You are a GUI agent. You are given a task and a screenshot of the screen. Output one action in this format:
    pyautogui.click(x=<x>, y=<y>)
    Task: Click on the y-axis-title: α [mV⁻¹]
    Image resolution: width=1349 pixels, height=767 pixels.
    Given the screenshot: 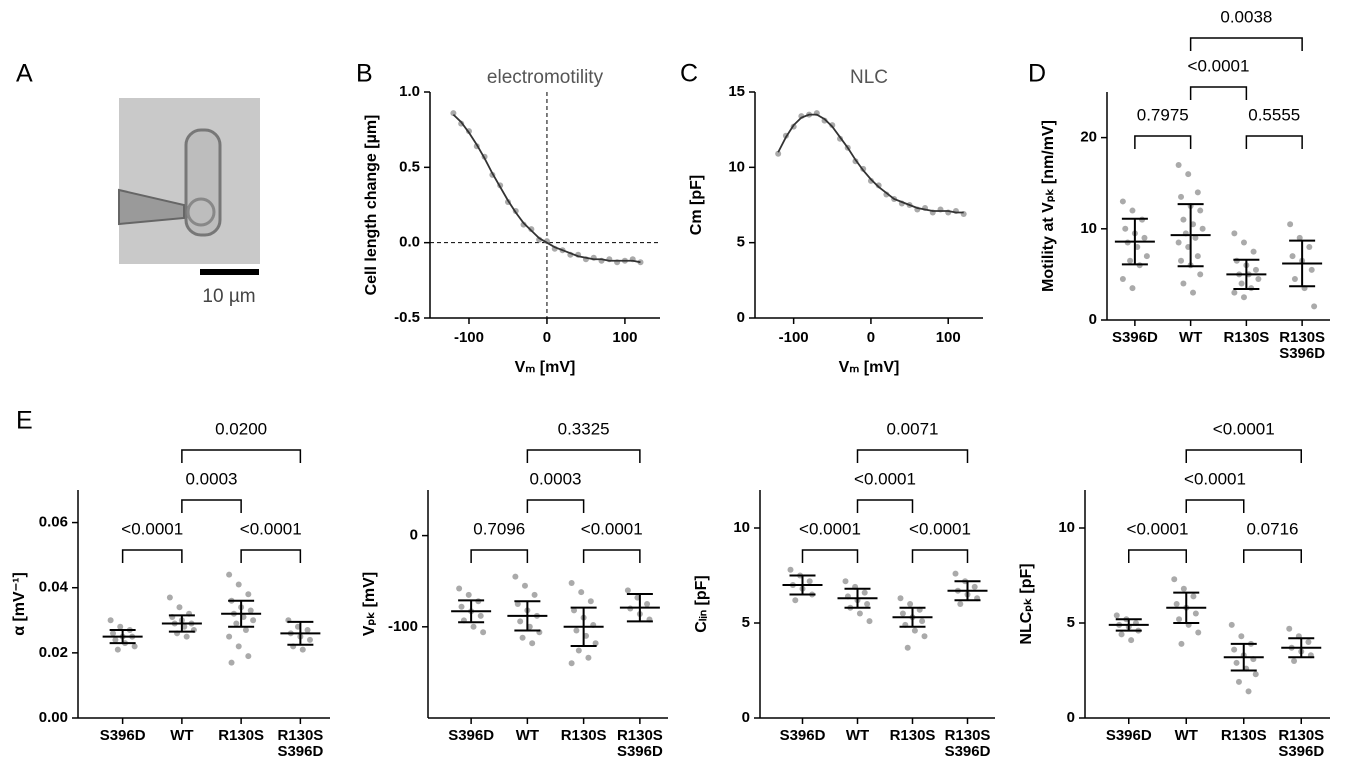 What is the action you would take?
    pyautogui.click(x=19, y=604)
    